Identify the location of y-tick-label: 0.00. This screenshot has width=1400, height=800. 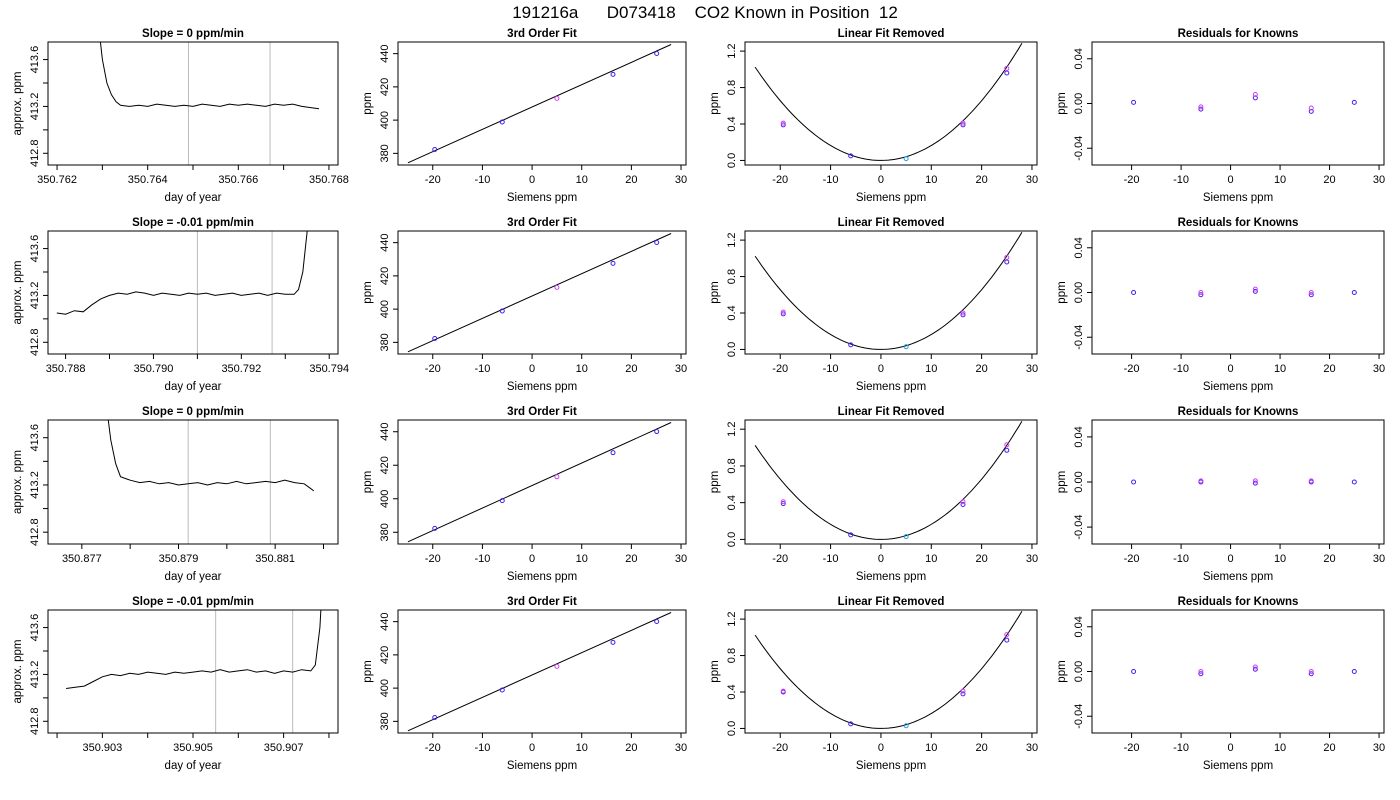
(1079, 103).